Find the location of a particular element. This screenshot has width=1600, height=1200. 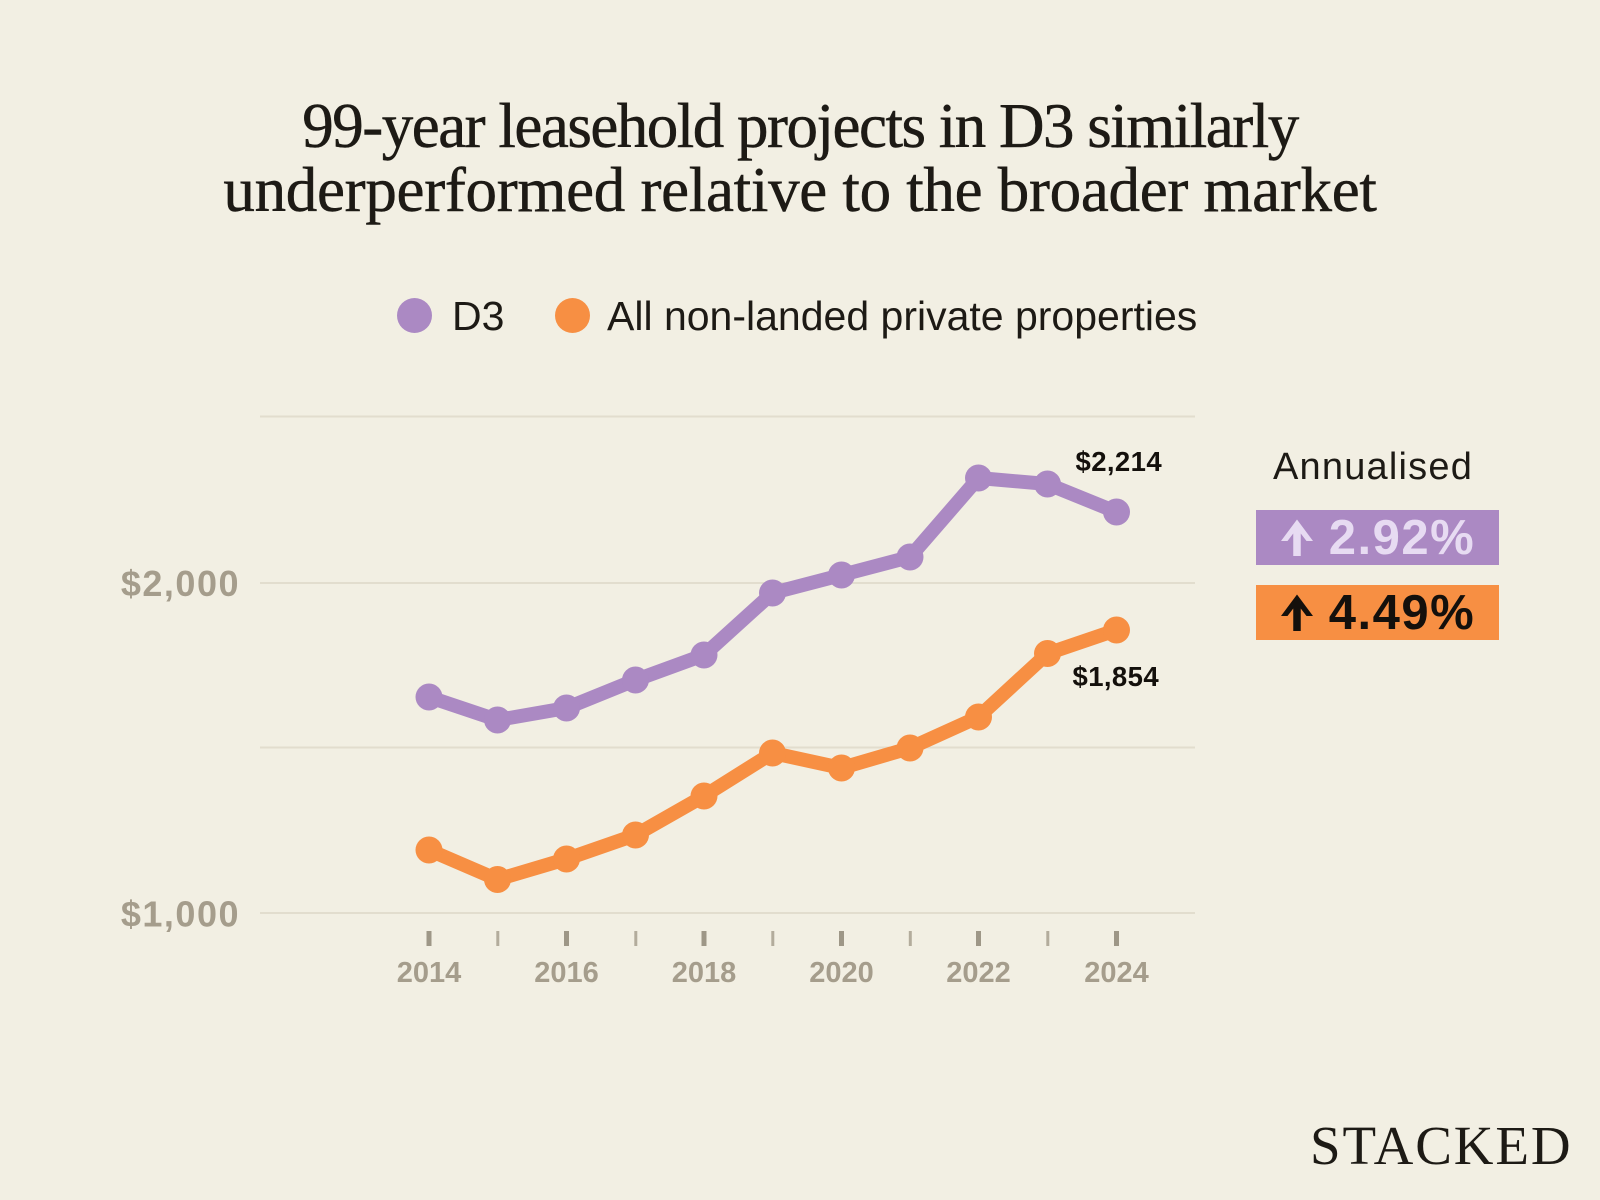

svg-text: $1,000 is located at coordinates (180, 914).